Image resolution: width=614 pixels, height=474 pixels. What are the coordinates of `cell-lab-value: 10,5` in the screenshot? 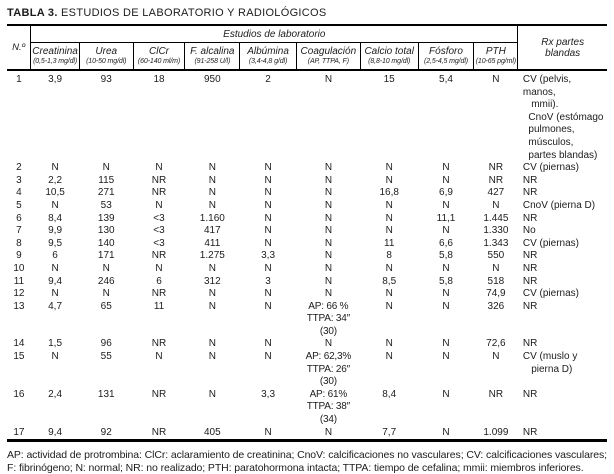 It's located at (55, 193).